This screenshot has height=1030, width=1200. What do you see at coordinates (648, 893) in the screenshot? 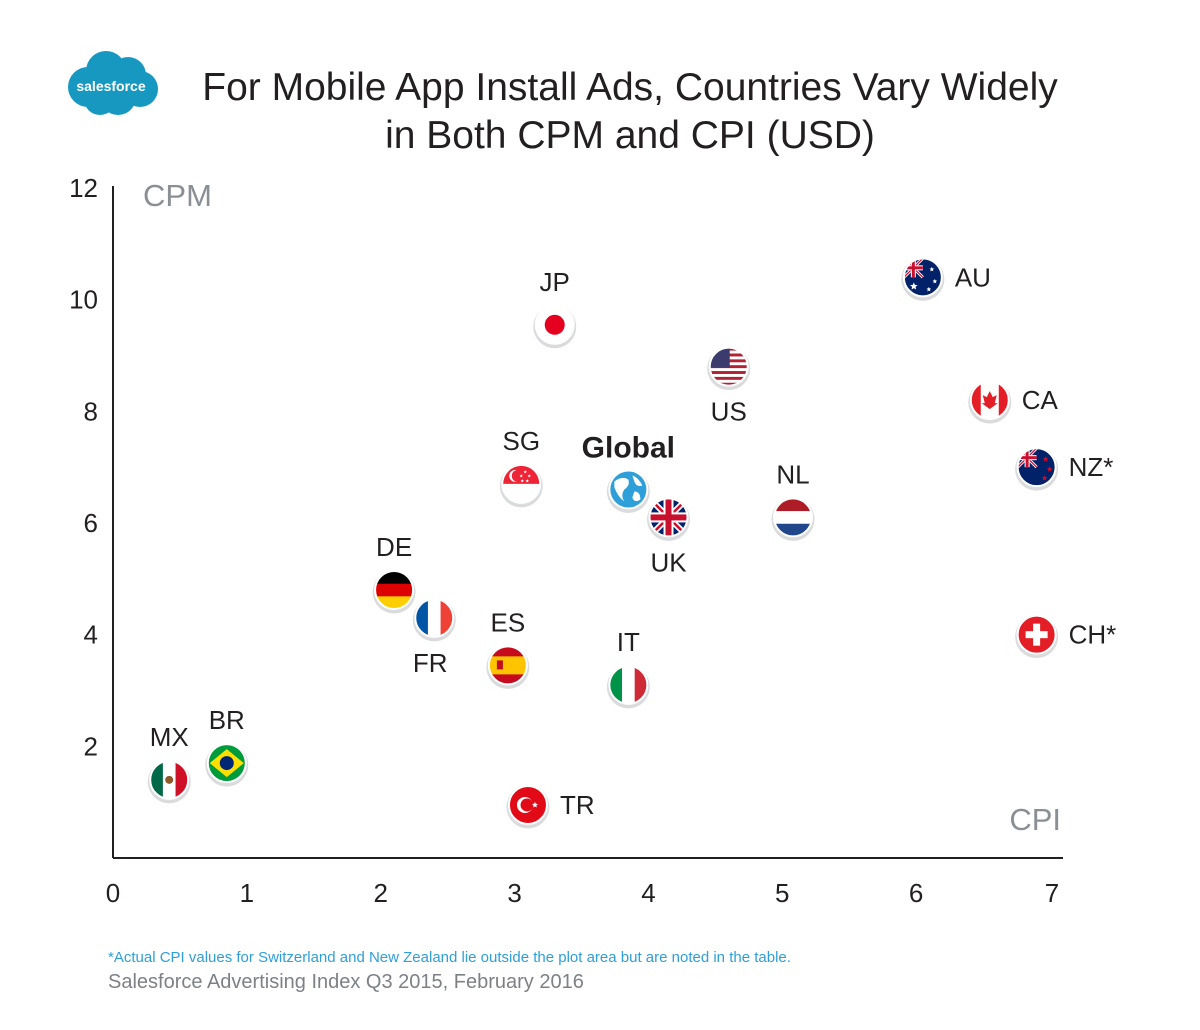
I see `x-tick-label: 4` at bounding box center [648, 893].